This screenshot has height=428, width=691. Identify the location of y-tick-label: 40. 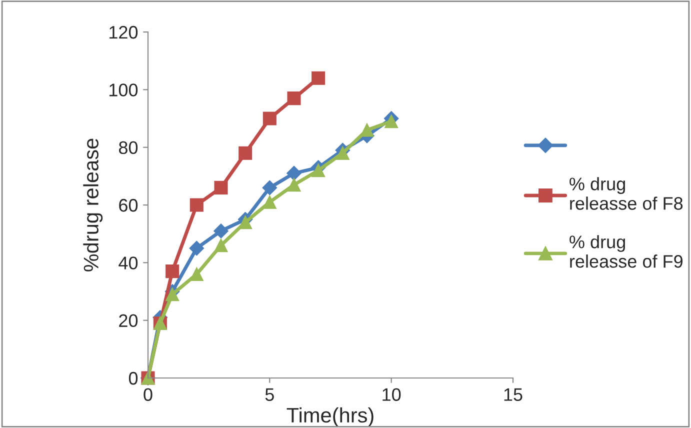
(128, 263).